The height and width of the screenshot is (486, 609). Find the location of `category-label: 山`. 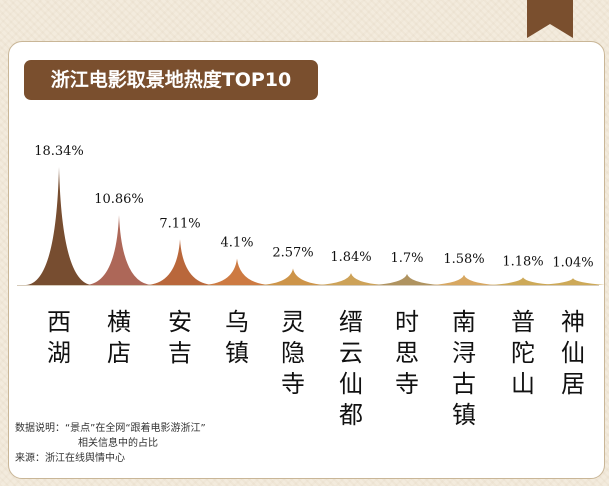

category-label: 山 is located at coordinates (523, 384).